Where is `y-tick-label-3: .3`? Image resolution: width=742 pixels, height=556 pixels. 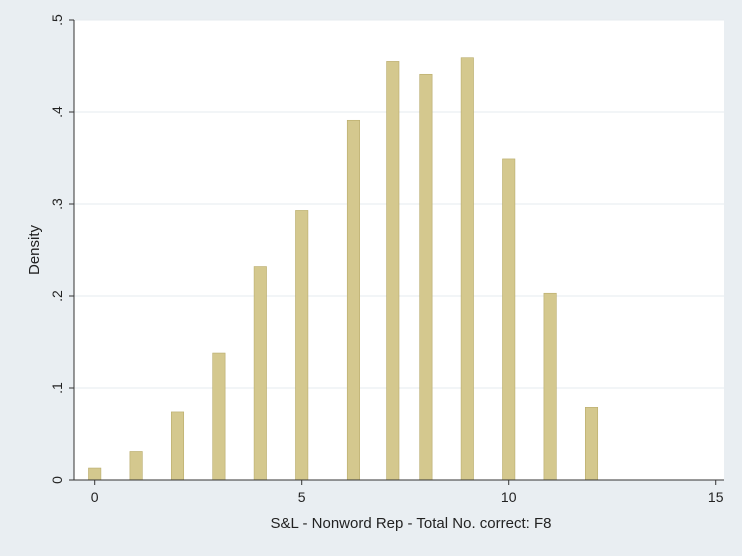 y-tick-label-3: .3 is located at coordinates (57, 204).